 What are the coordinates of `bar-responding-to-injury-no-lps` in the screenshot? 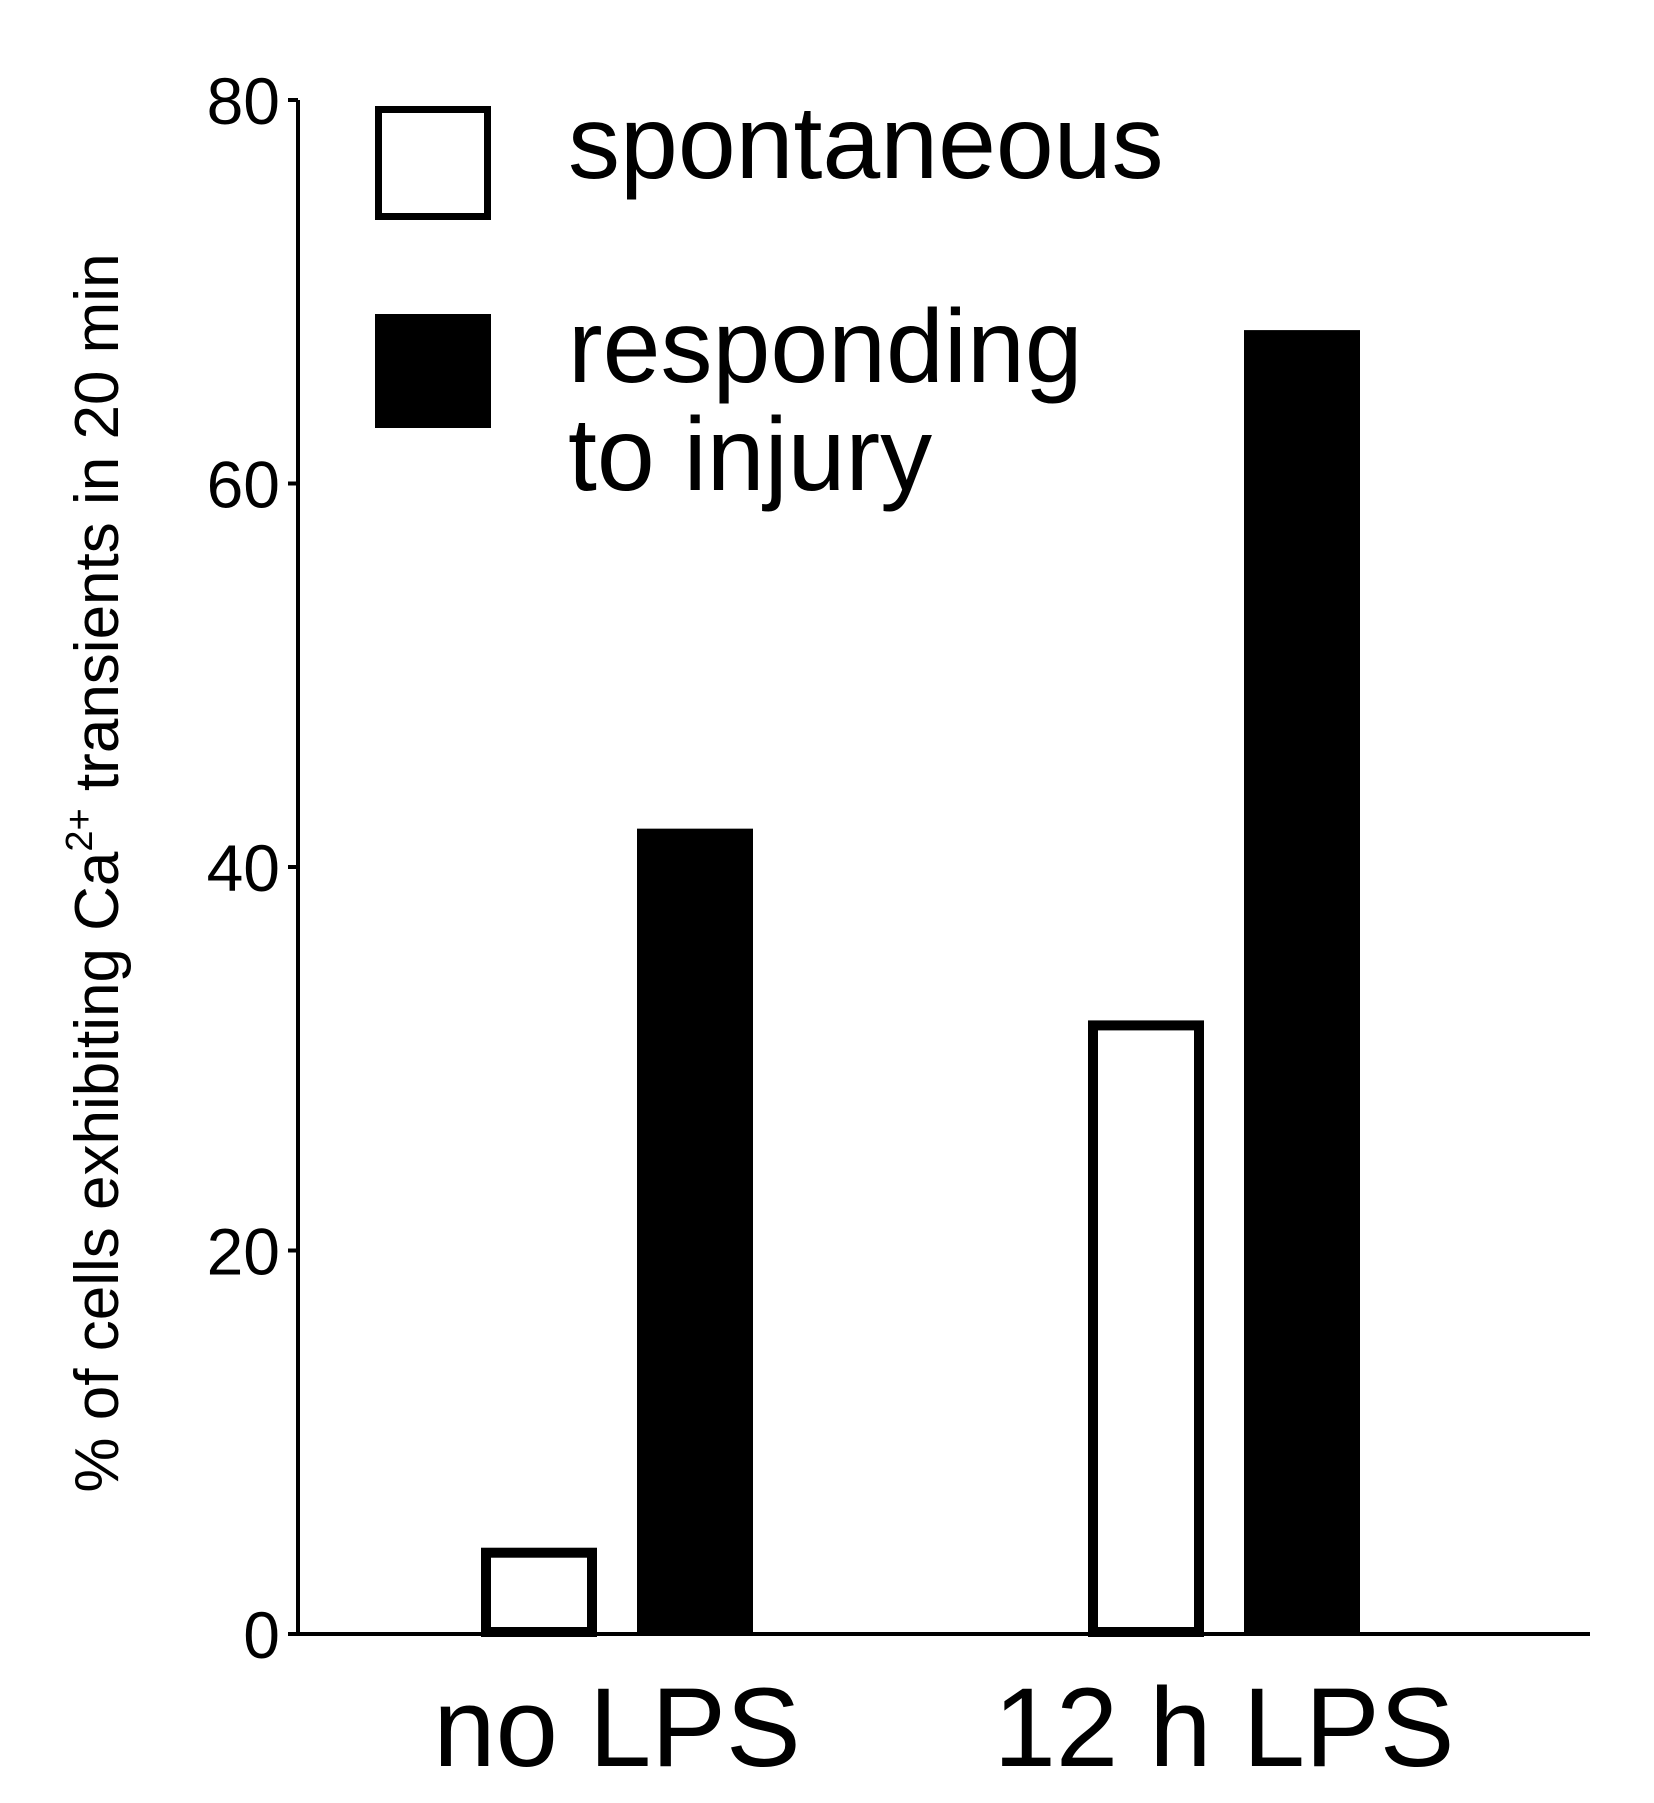 It's located at (695, 1230).